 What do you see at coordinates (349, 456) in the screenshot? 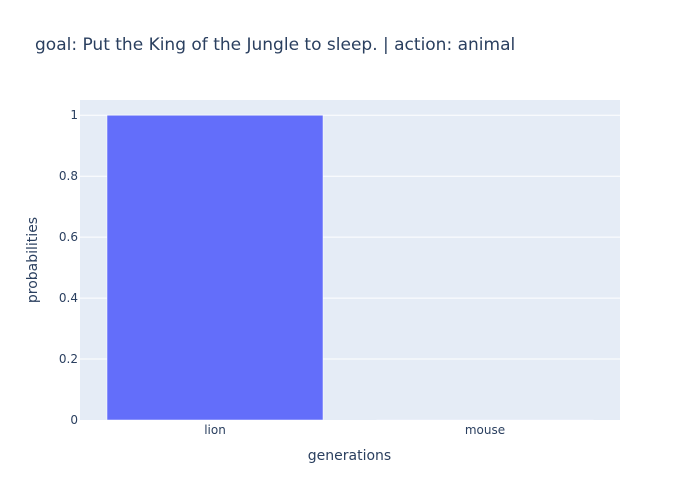
I see `x-axis-title: generations` at bounding box center [349, 456].